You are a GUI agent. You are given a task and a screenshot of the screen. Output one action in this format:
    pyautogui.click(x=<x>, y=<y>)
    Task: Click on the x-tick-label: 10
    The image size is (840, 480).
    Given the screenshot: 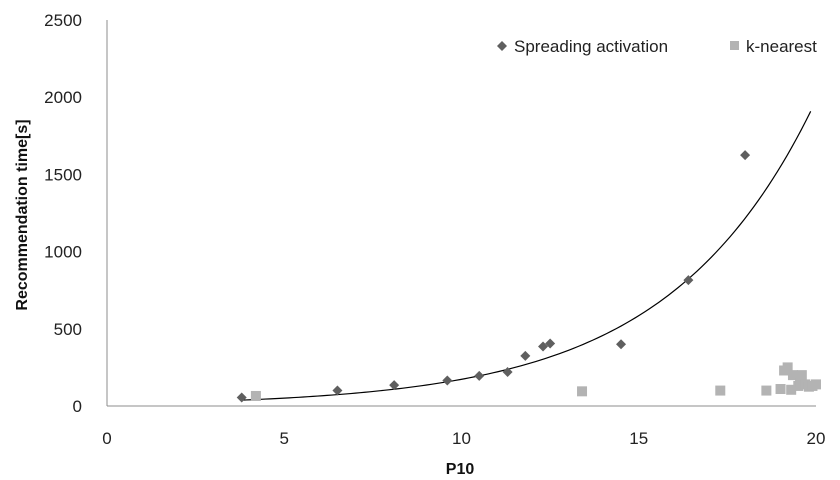 What is the action you would take?
    pyautogui.click(x=461, y=438)
    